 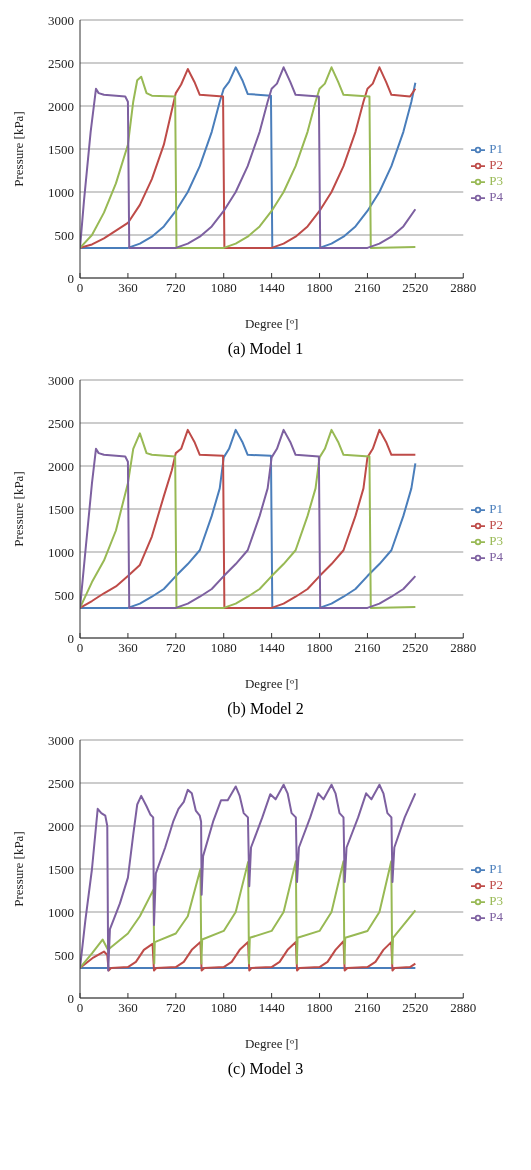 I want to click on text: (c) Model 3, so click(x=265, y=1069).